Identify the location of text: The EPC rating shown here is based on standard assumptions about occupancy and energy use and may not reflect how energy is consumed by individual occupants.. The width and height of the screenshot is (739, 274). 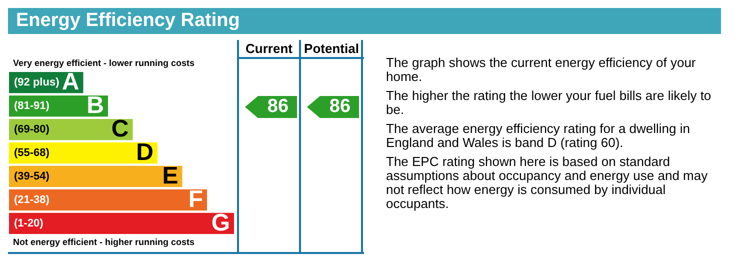
(547, 182).